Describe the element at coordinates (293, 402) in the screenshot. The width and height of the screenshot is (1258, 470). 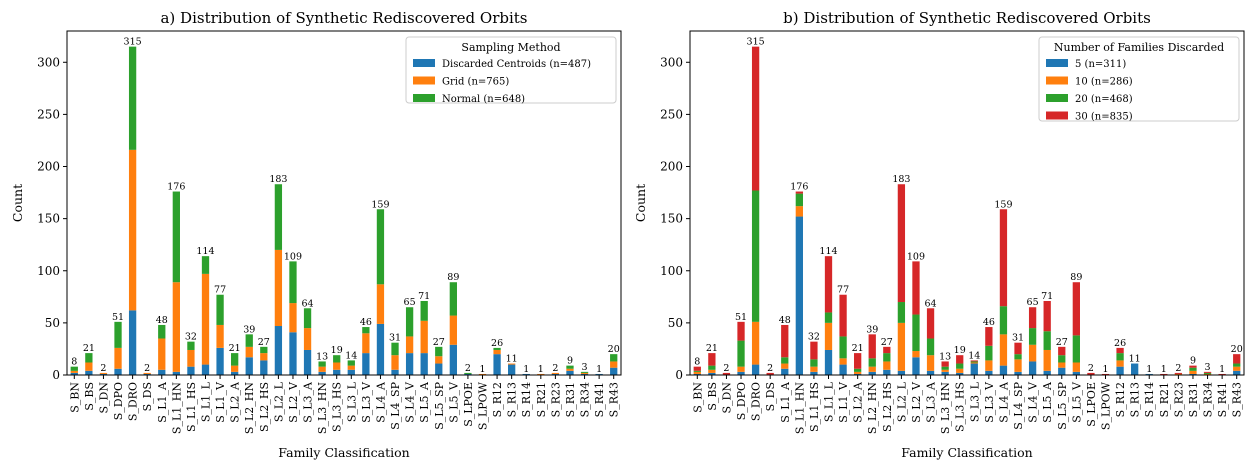
I see `x-tick-label: S_L2_V` at that location.